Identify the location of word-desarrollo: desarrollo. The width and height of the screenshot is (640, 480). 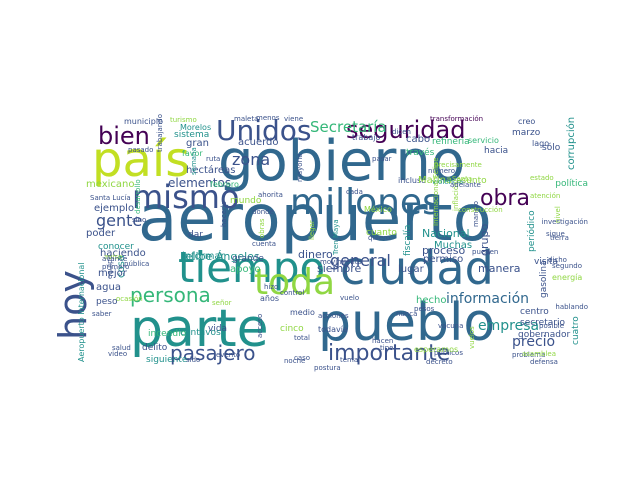
(138, 196).